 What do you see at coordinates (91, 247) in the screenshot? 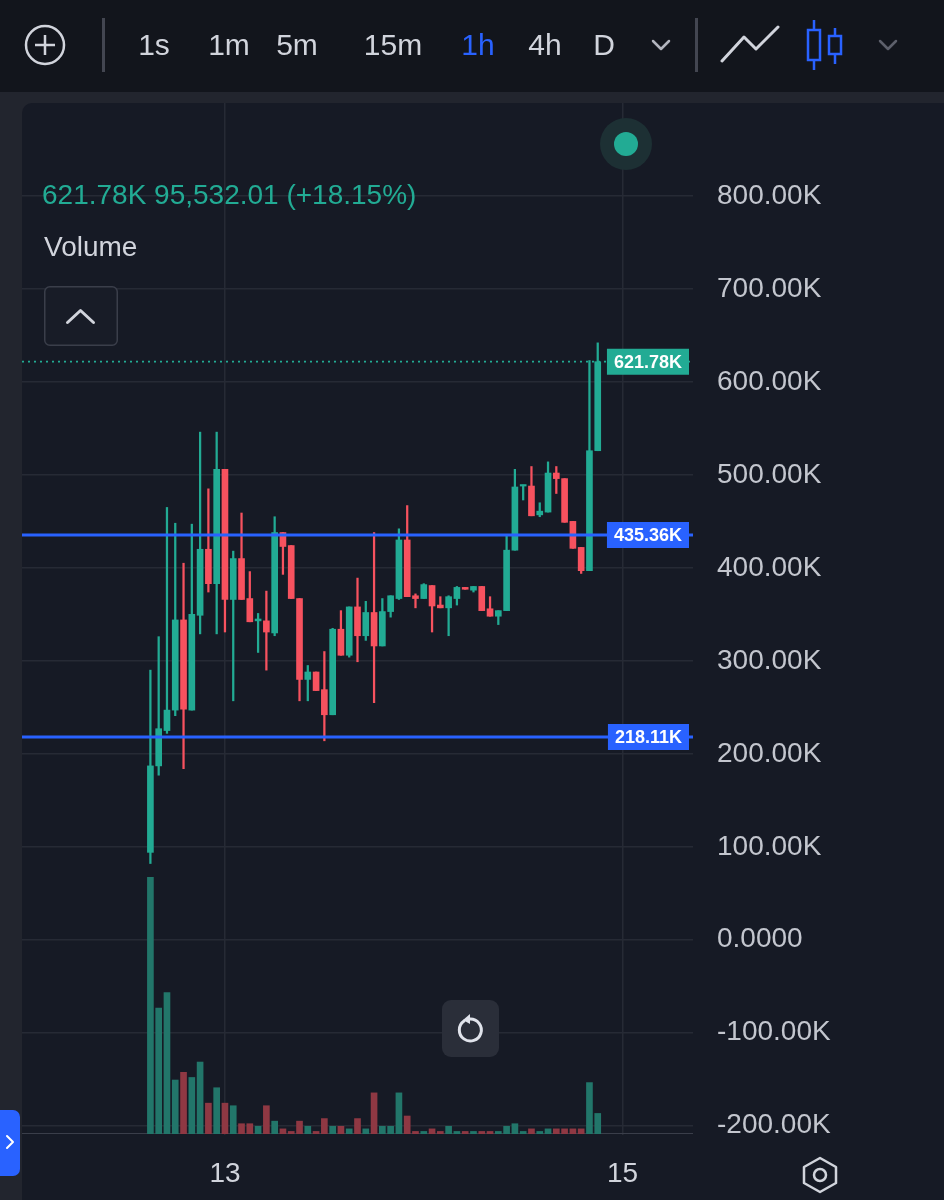
I see `chart-title: Volume` at bounding box center [91, 247].